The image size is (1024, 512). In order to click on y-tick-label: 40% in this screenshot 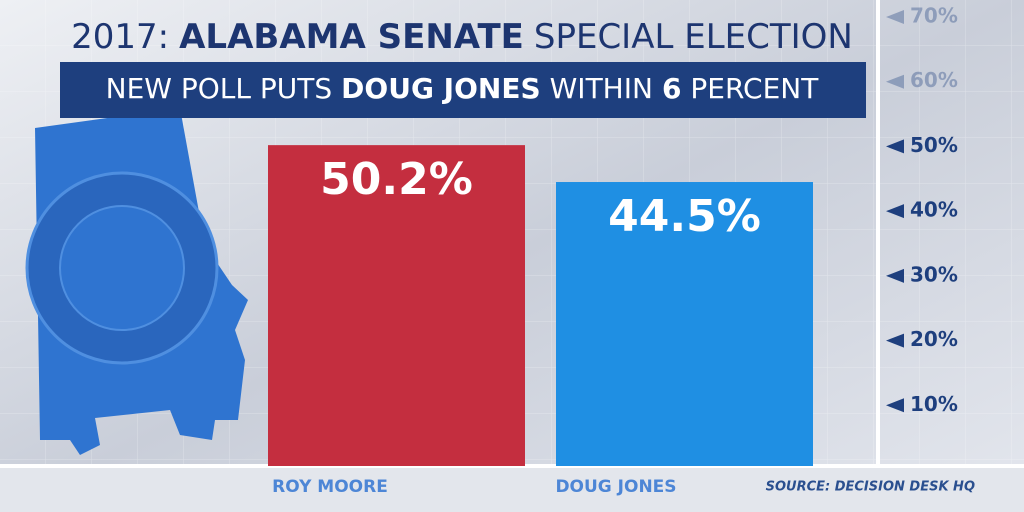, I will do `click(934, 210)`.